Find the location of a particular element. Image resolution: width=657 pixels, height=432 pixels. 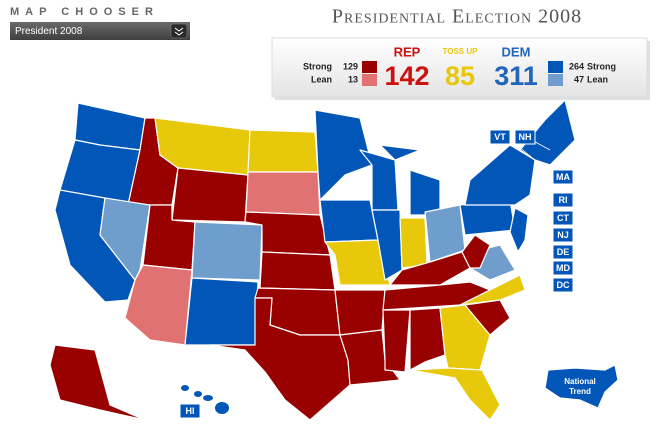

state-label: DE is located at coordinates (563, 252).